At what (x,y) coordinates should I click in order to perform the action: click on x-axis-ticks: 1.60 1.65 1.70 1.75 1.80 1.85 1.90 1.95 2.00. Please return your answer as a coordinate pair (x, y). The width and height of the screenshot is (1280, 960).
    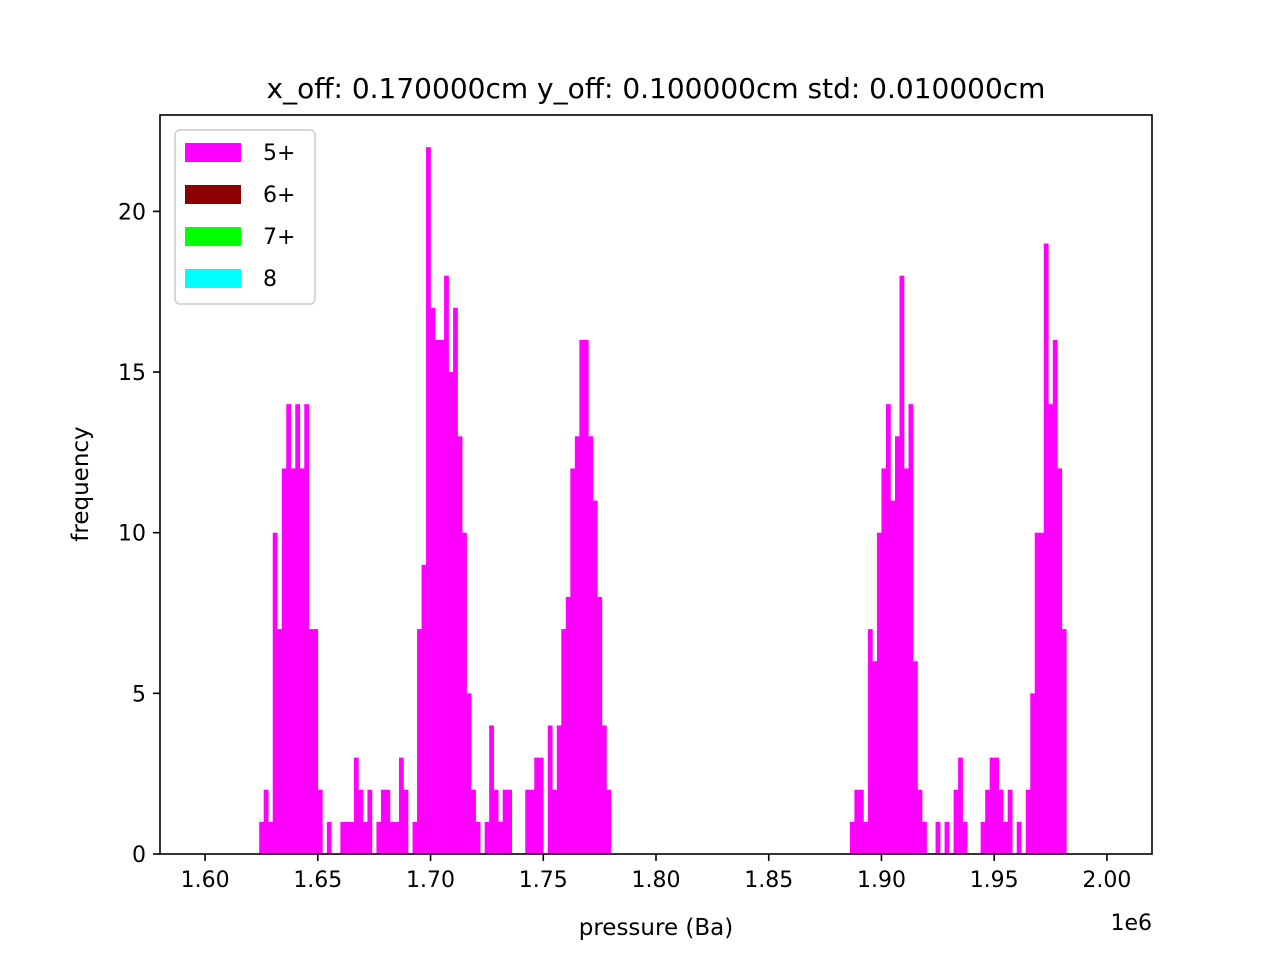
    Looking at the image, I should click on (656, 873).